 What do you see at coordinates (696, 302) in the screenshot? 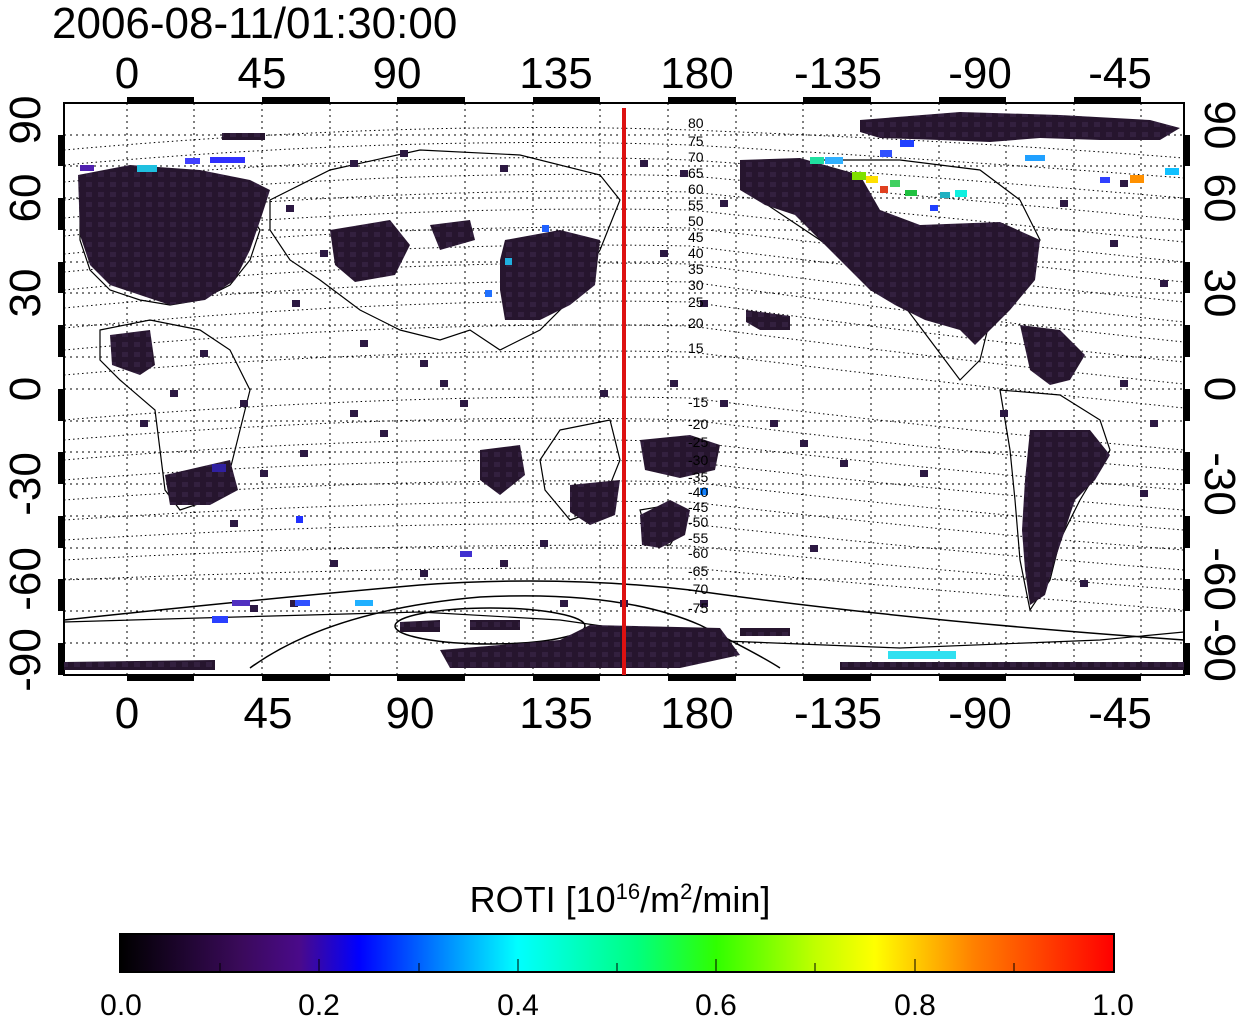
I see `svg-text: 25` at bounding box center [696, 302].